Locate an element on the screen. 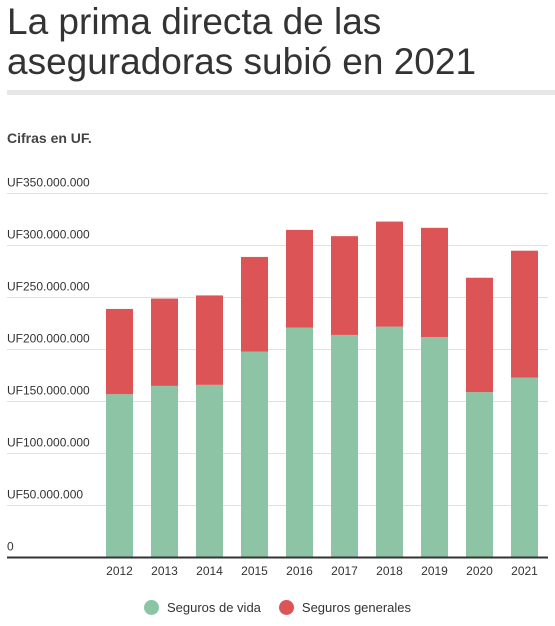 The image size is (555, 626). x-tick-label: 2019 is located at coordinates (434, 571).